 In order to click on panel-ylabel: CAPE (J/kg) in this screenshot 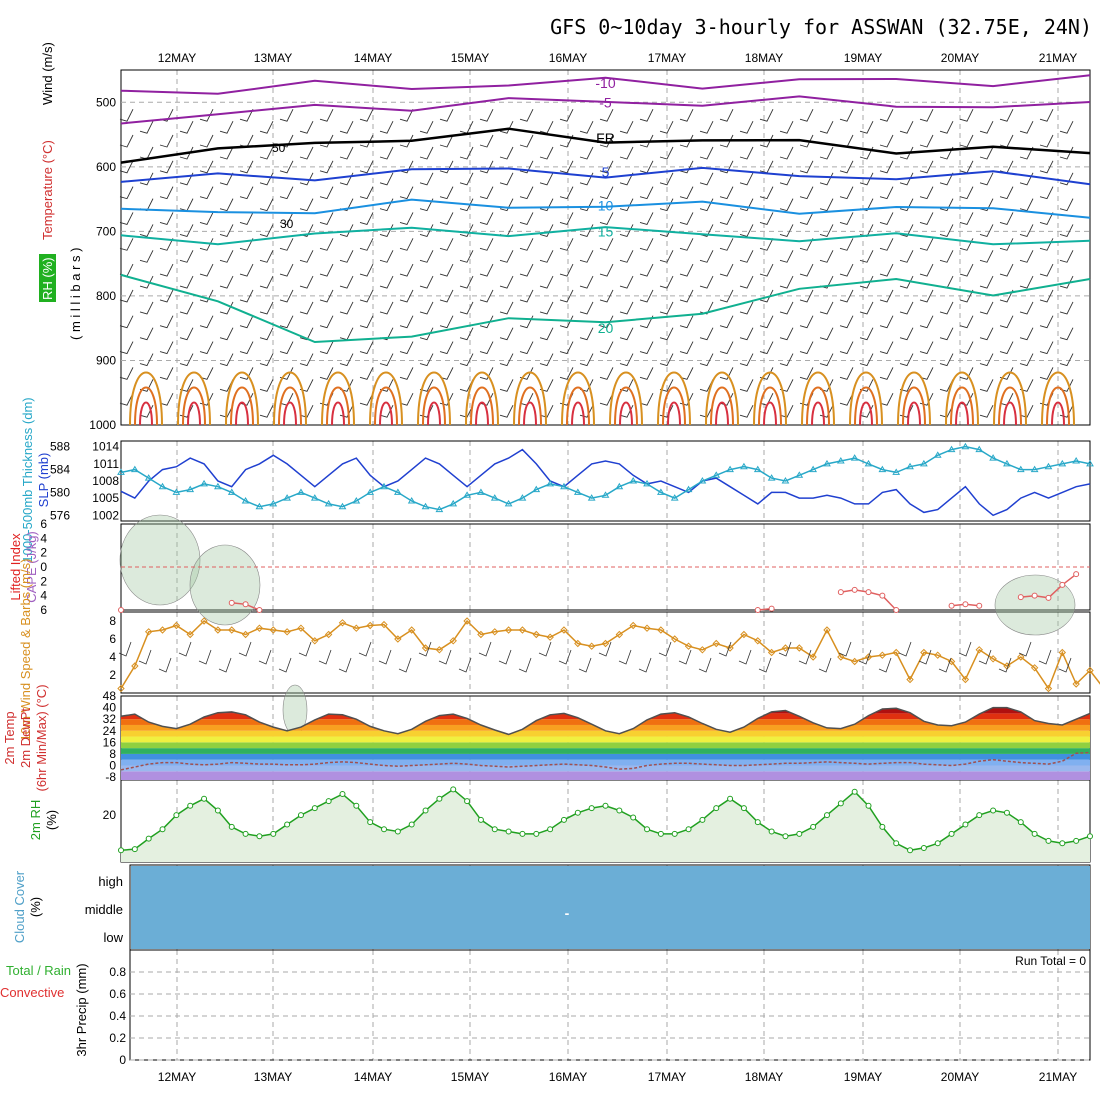, I will do `click(31, 567)`.